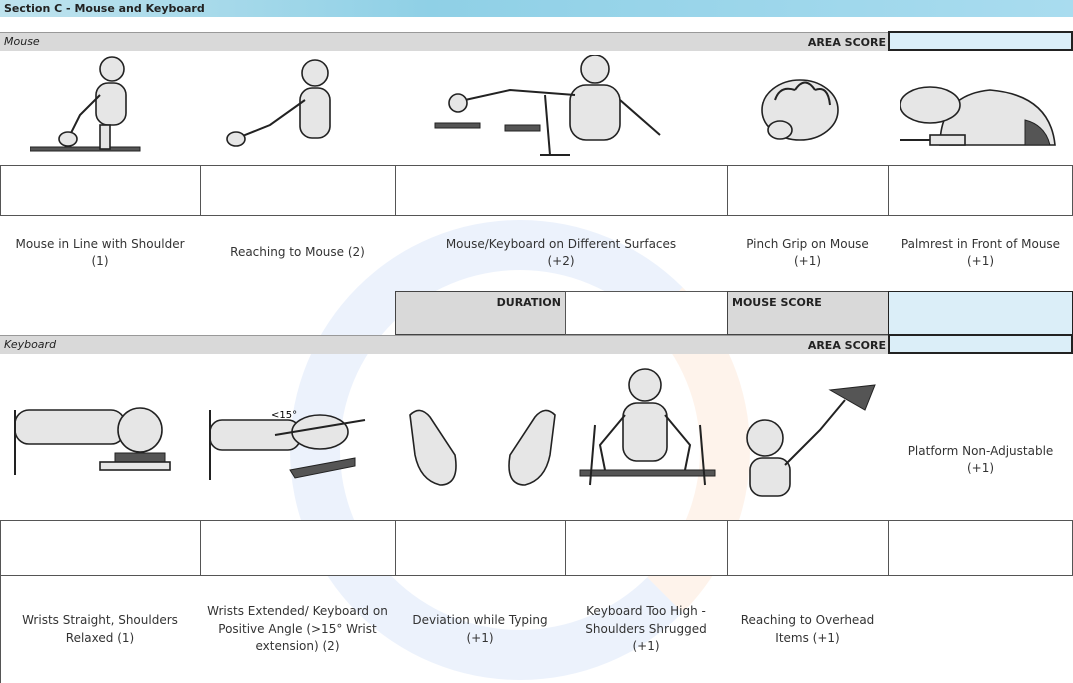  Describe the element at coordinates (646, 313) in the screenshot. I see `duration-box` at that location.